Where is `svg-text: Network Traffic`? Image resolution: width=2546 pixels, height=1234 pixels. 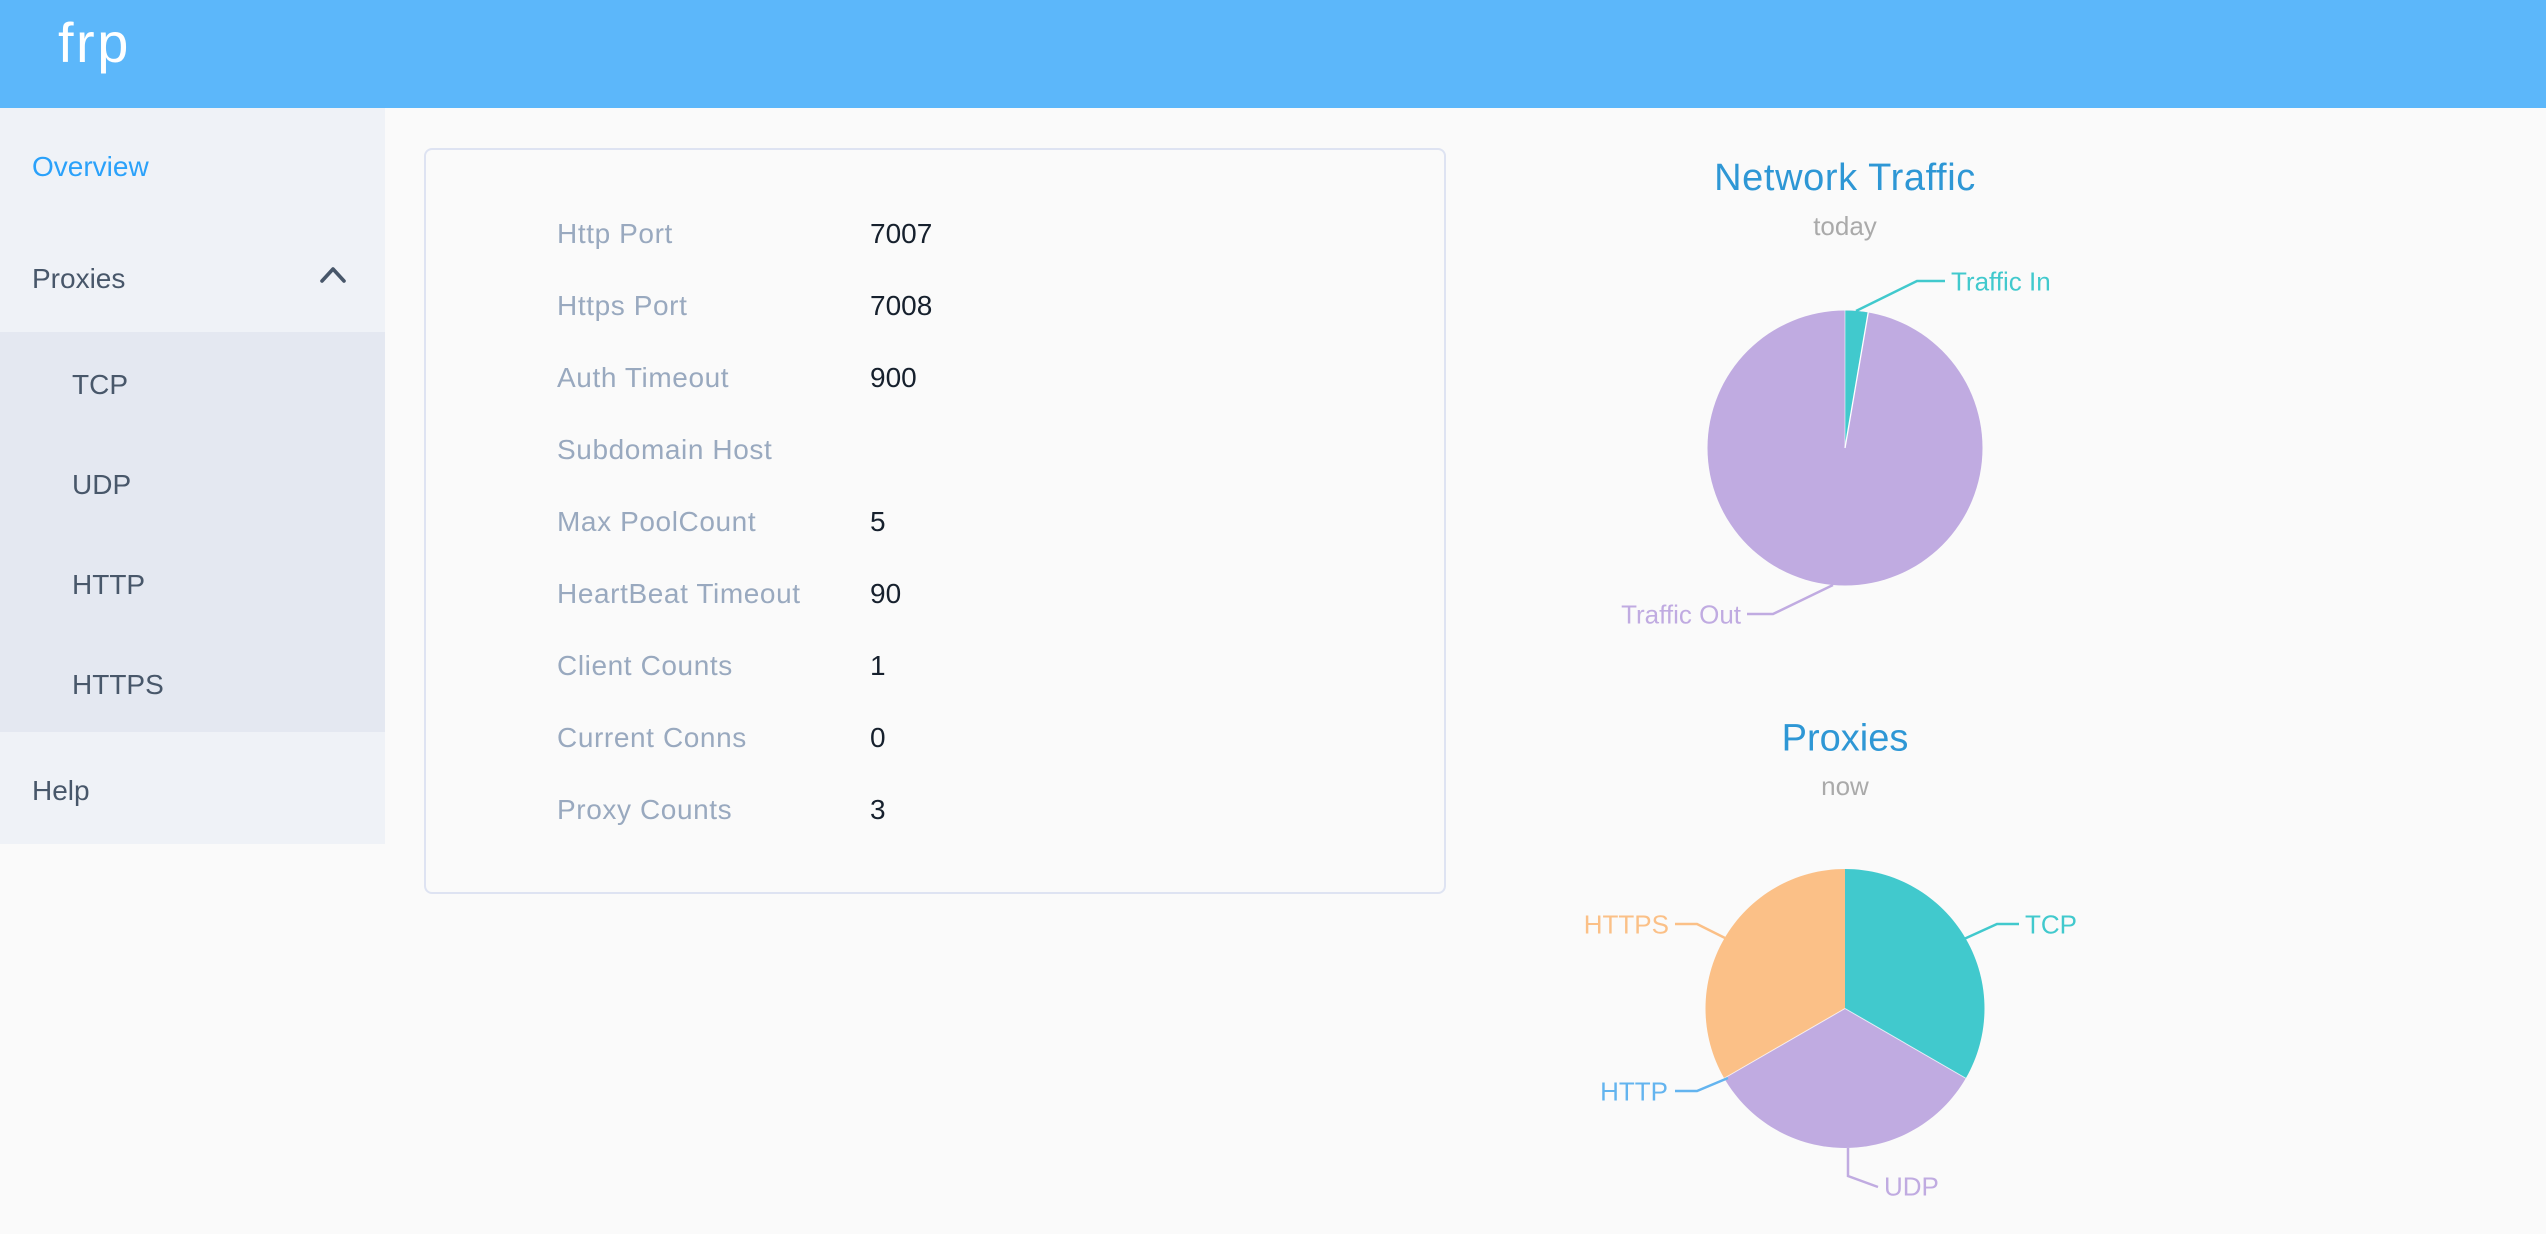
svg-text: Network Traffic is located at coordinates (1845, 178).